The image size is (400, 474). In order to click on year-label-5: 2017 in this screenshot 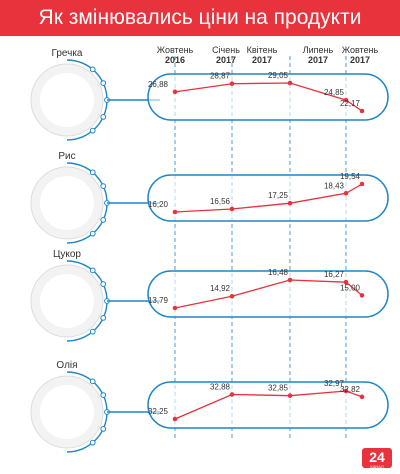, I will do `click(360, 60)`.